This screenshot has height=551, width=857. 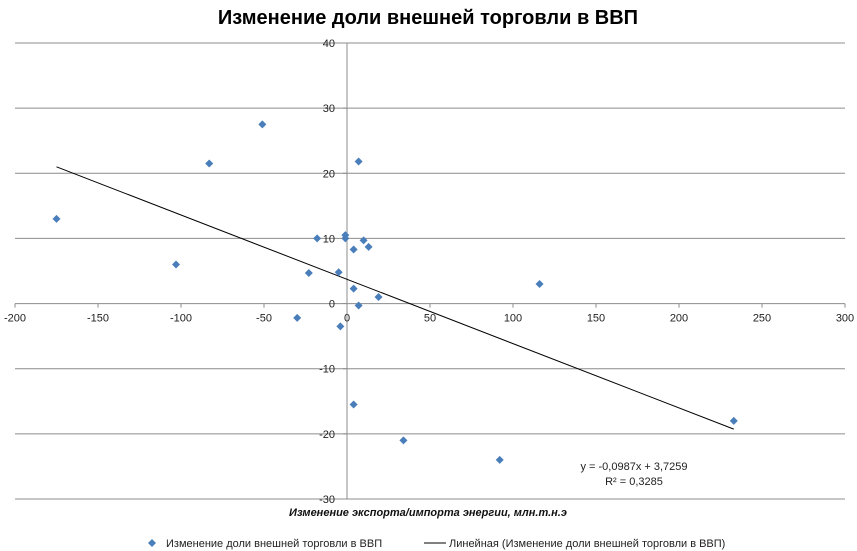 I want to click on x-tick-label: 300, so click(x=845, y=319).